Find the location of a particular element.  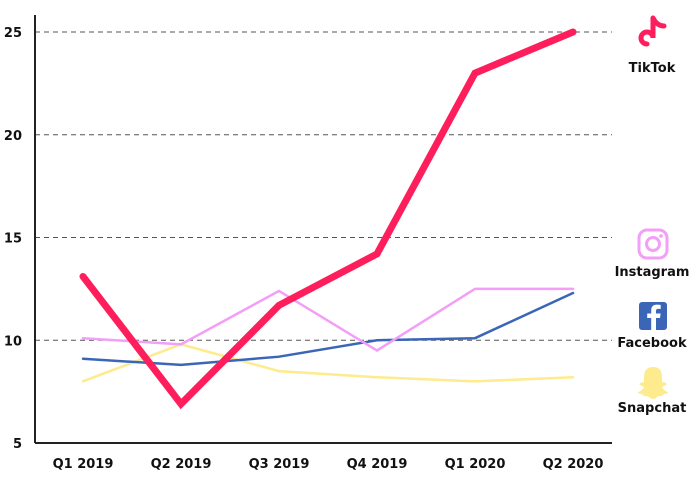

legend-item-tiktok: TikTok is located at coordinates (652, 45).